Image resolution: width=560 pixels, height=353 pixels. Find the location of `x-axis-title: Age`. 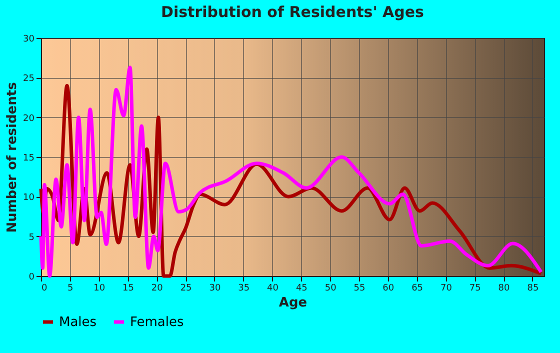

x-axis-title: Age is located at coordinates (293, 303).